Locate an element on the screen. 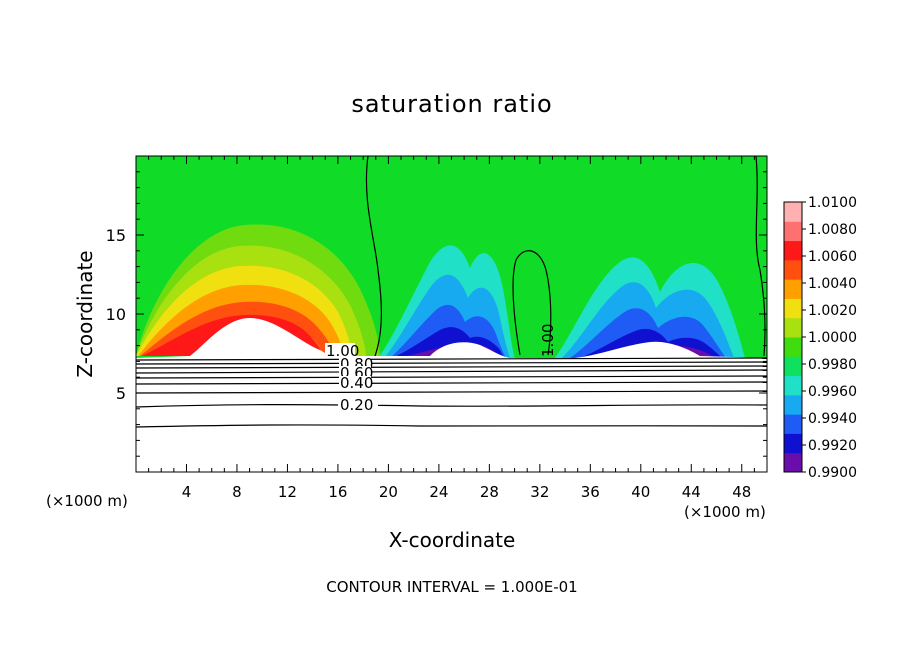  colorbar-label: 1.0020 is located at coordinates (832, 311).